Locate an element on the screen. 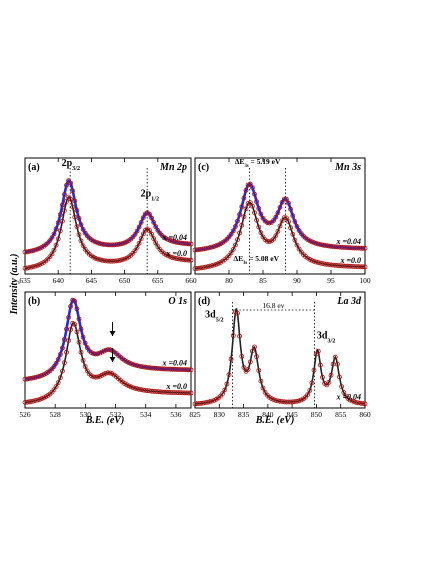 The width and height of the screenshot is (436, 564). x-axis-label-left: B.E. (eV) is located at coordinates (105, 420).